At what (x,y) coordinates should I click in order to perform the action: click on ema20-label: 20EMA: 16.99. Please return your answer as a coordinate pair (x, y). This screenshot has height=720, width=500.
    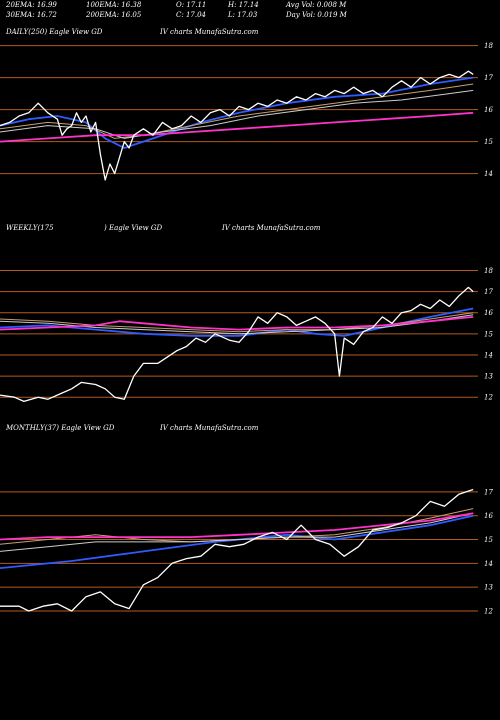
    Looking at the image, I should click on (31, 5).